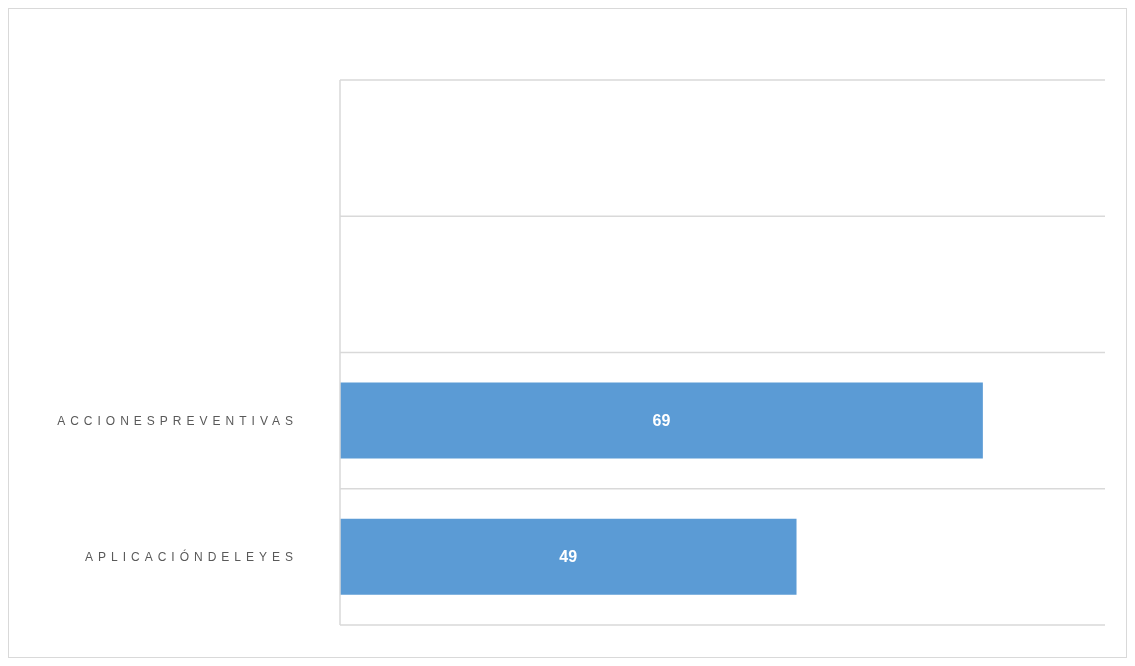  I want to click on data-label: 69, so click(661, 421).